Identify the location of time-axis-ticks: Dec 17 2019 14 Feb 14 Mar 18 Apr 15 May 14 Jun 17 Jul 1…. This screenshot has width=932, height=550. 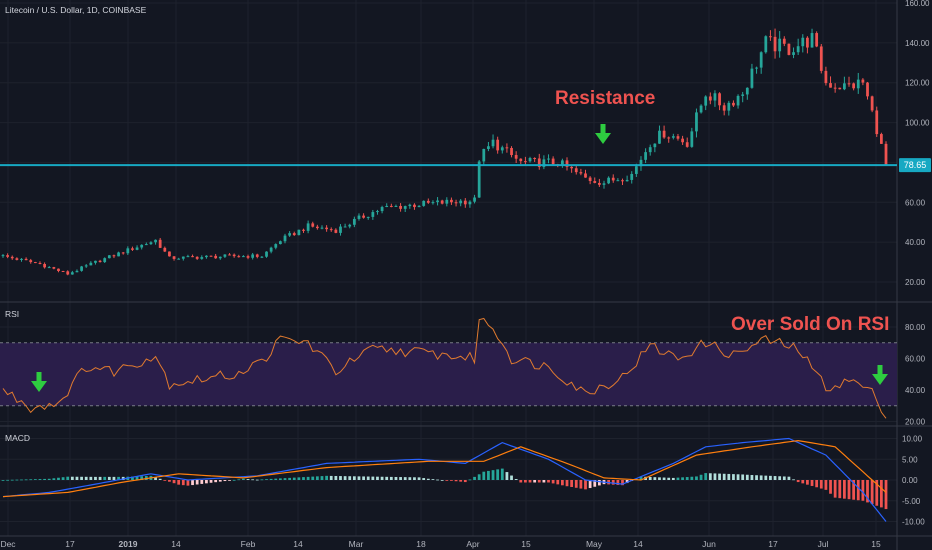
(440, 544).